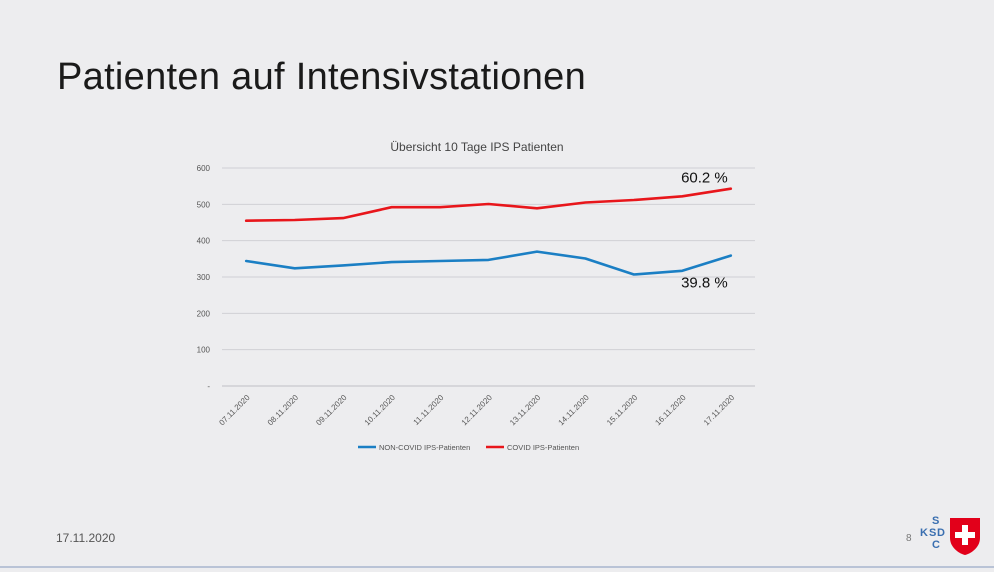 The width and height of the screenshot is (994, 572). I want to click on x-tick-label: 13.11.2020, so click(525, 410).